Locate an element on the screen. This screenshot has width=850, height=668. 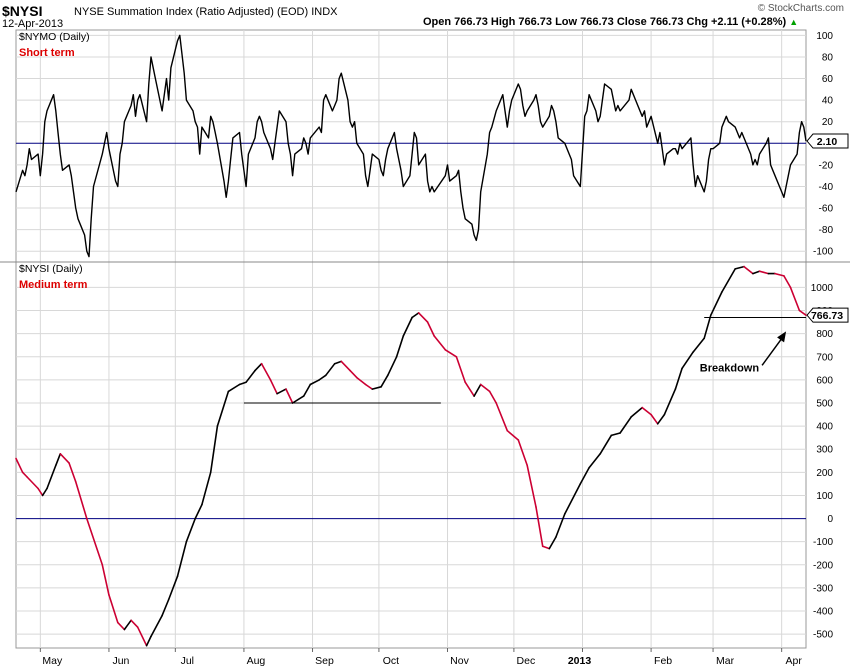
annotation-label: Breakdown is located at coordinates (730, 368).